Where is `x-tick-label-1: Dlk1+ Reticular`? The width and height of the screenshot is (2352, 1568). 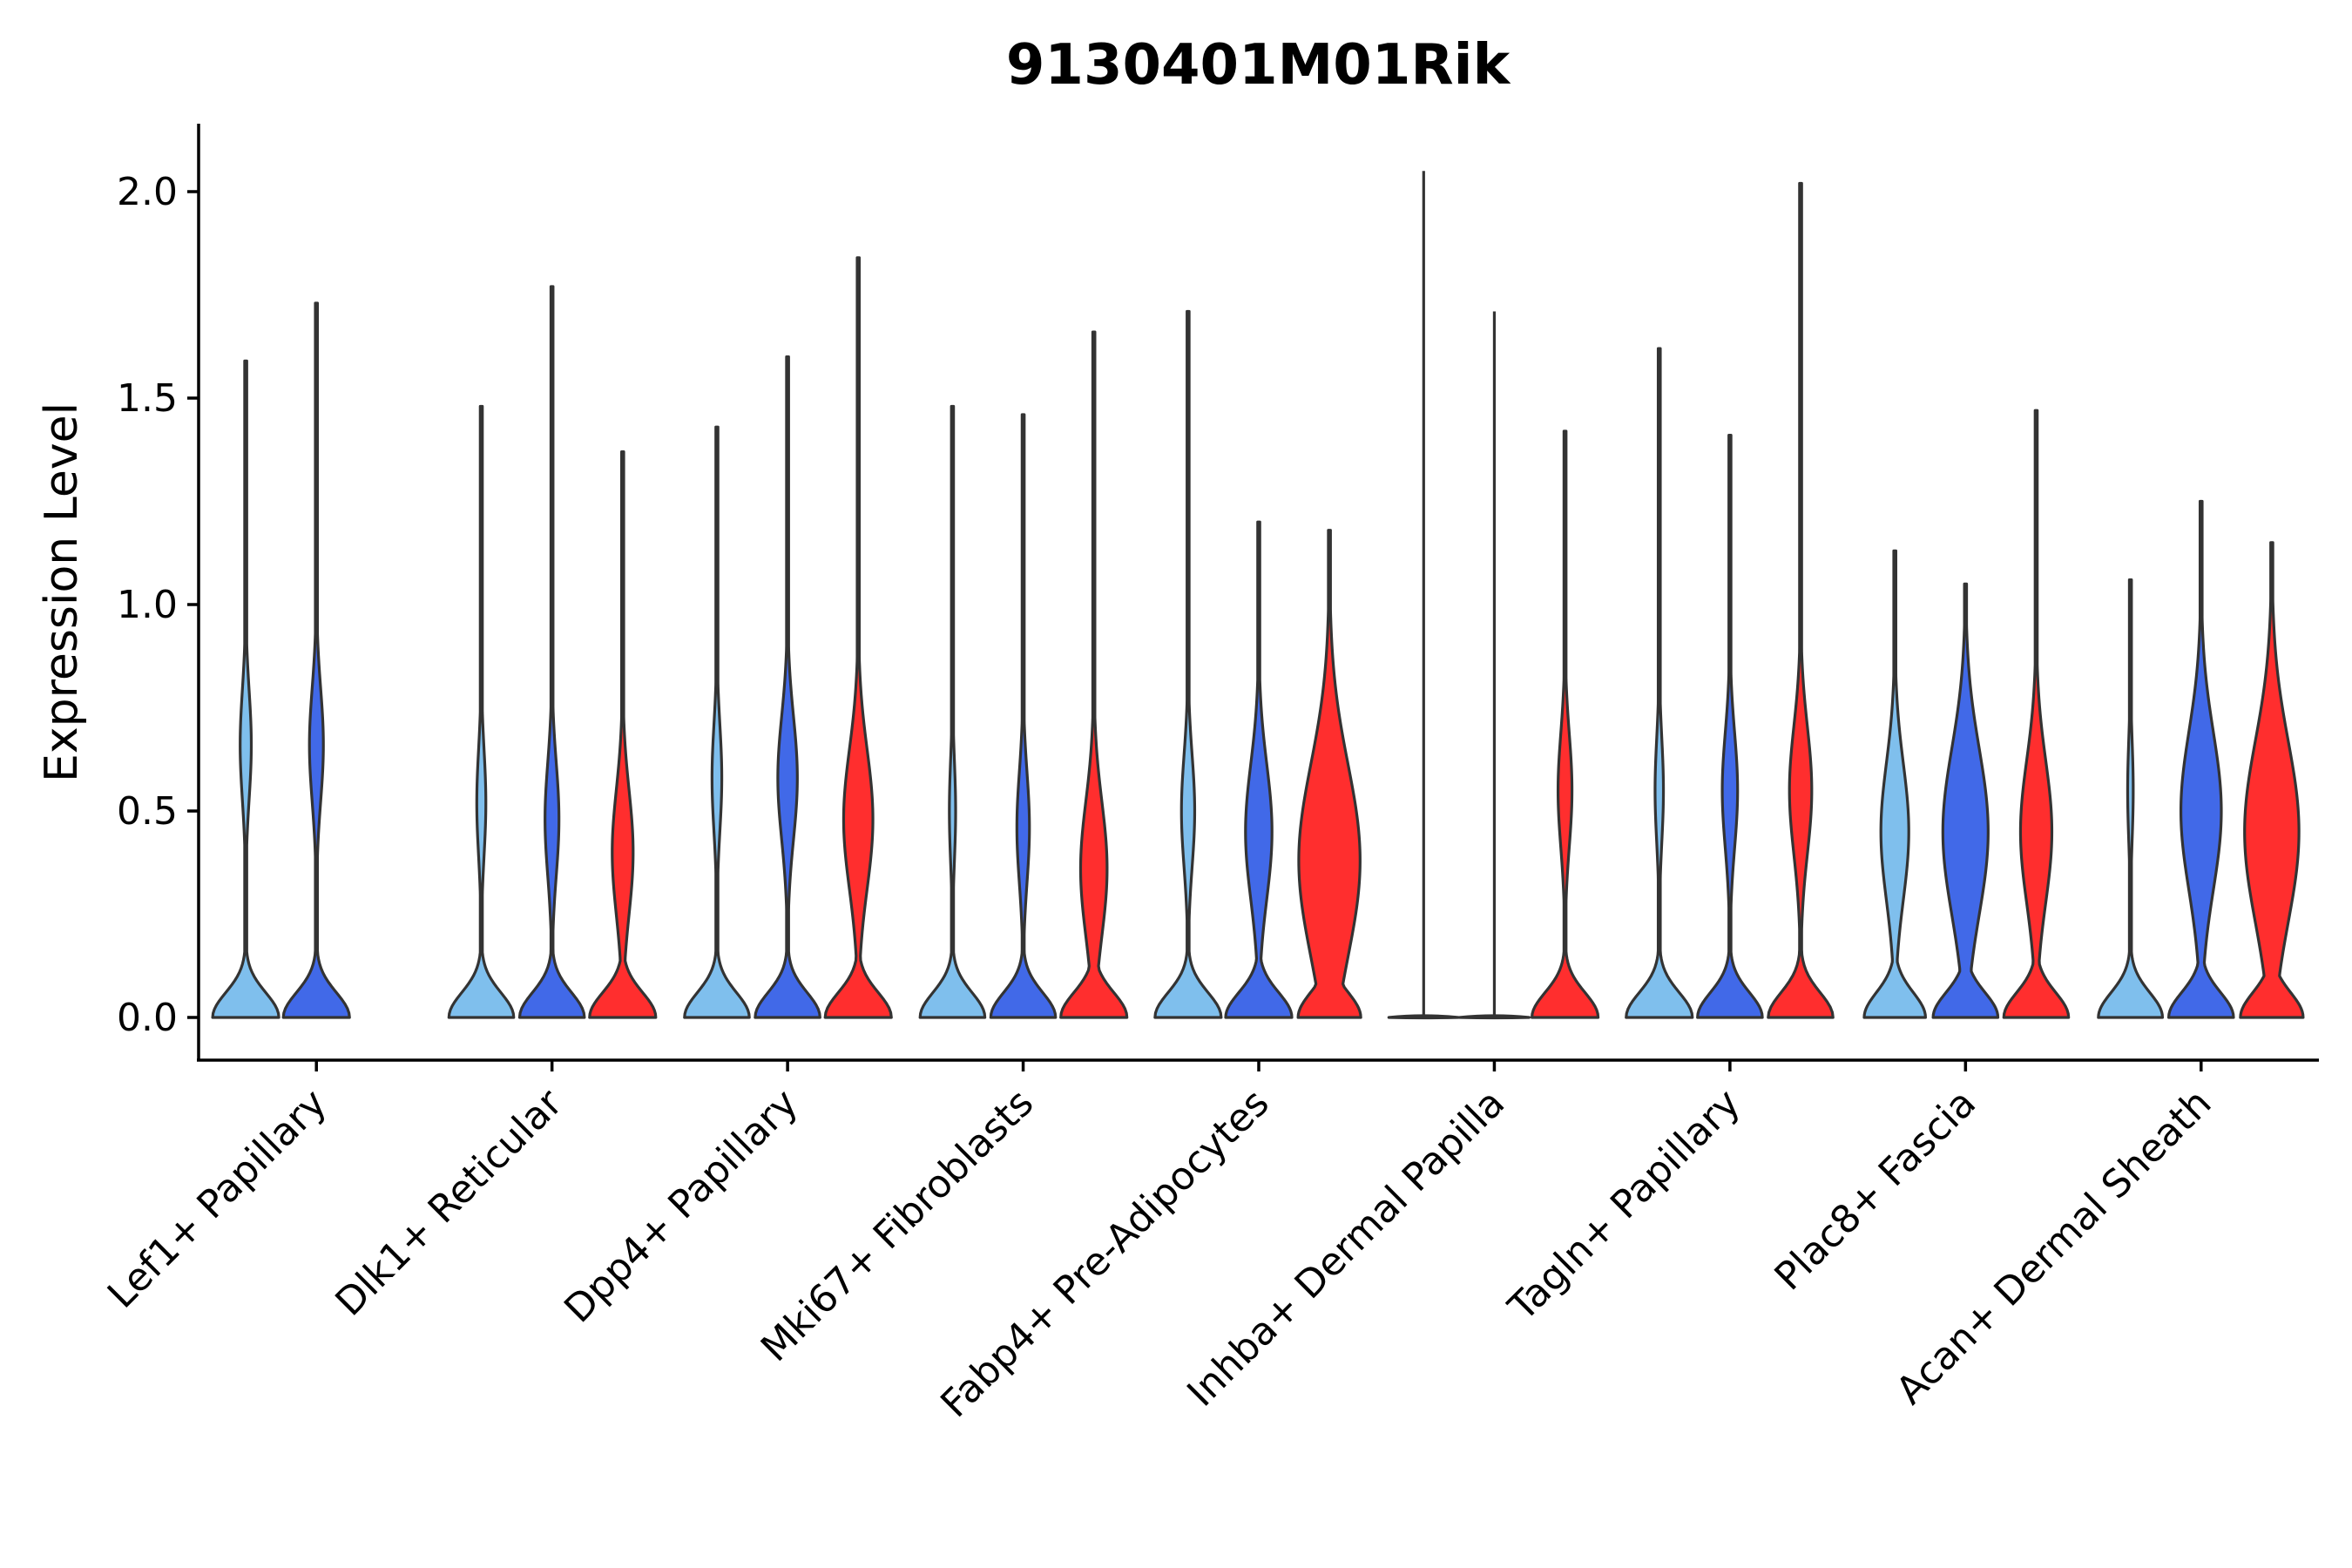
x-tick-label-1: Dlk1+ Reticular is located at coordinates (449, 1202).